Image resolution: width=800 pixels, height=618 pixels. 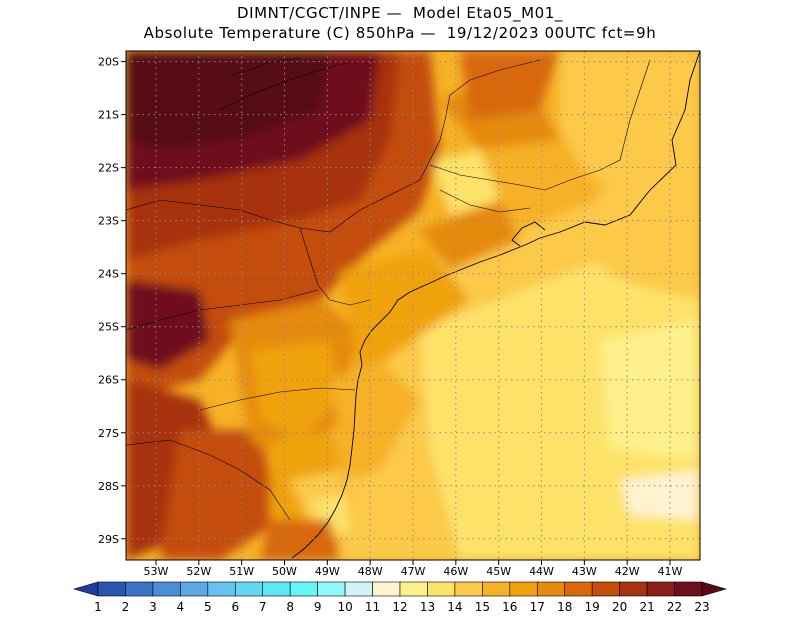 I want to click on lon-label: 51W, so click(x=241, y=571).